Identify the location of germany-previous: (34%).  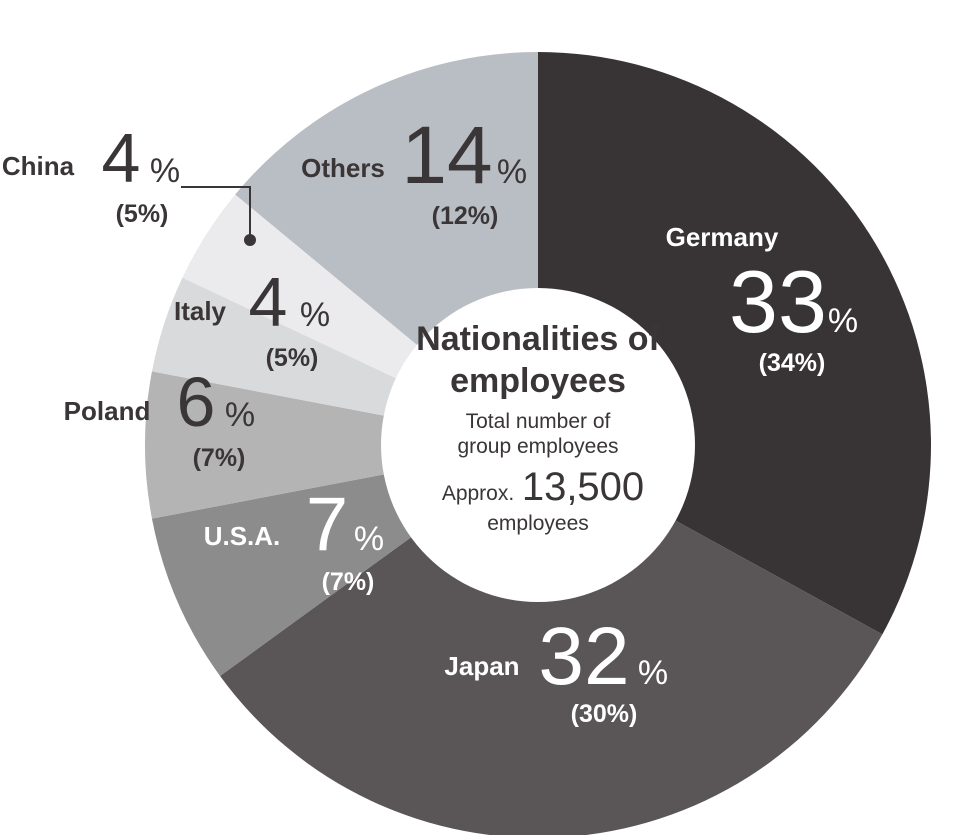
(792, 363).